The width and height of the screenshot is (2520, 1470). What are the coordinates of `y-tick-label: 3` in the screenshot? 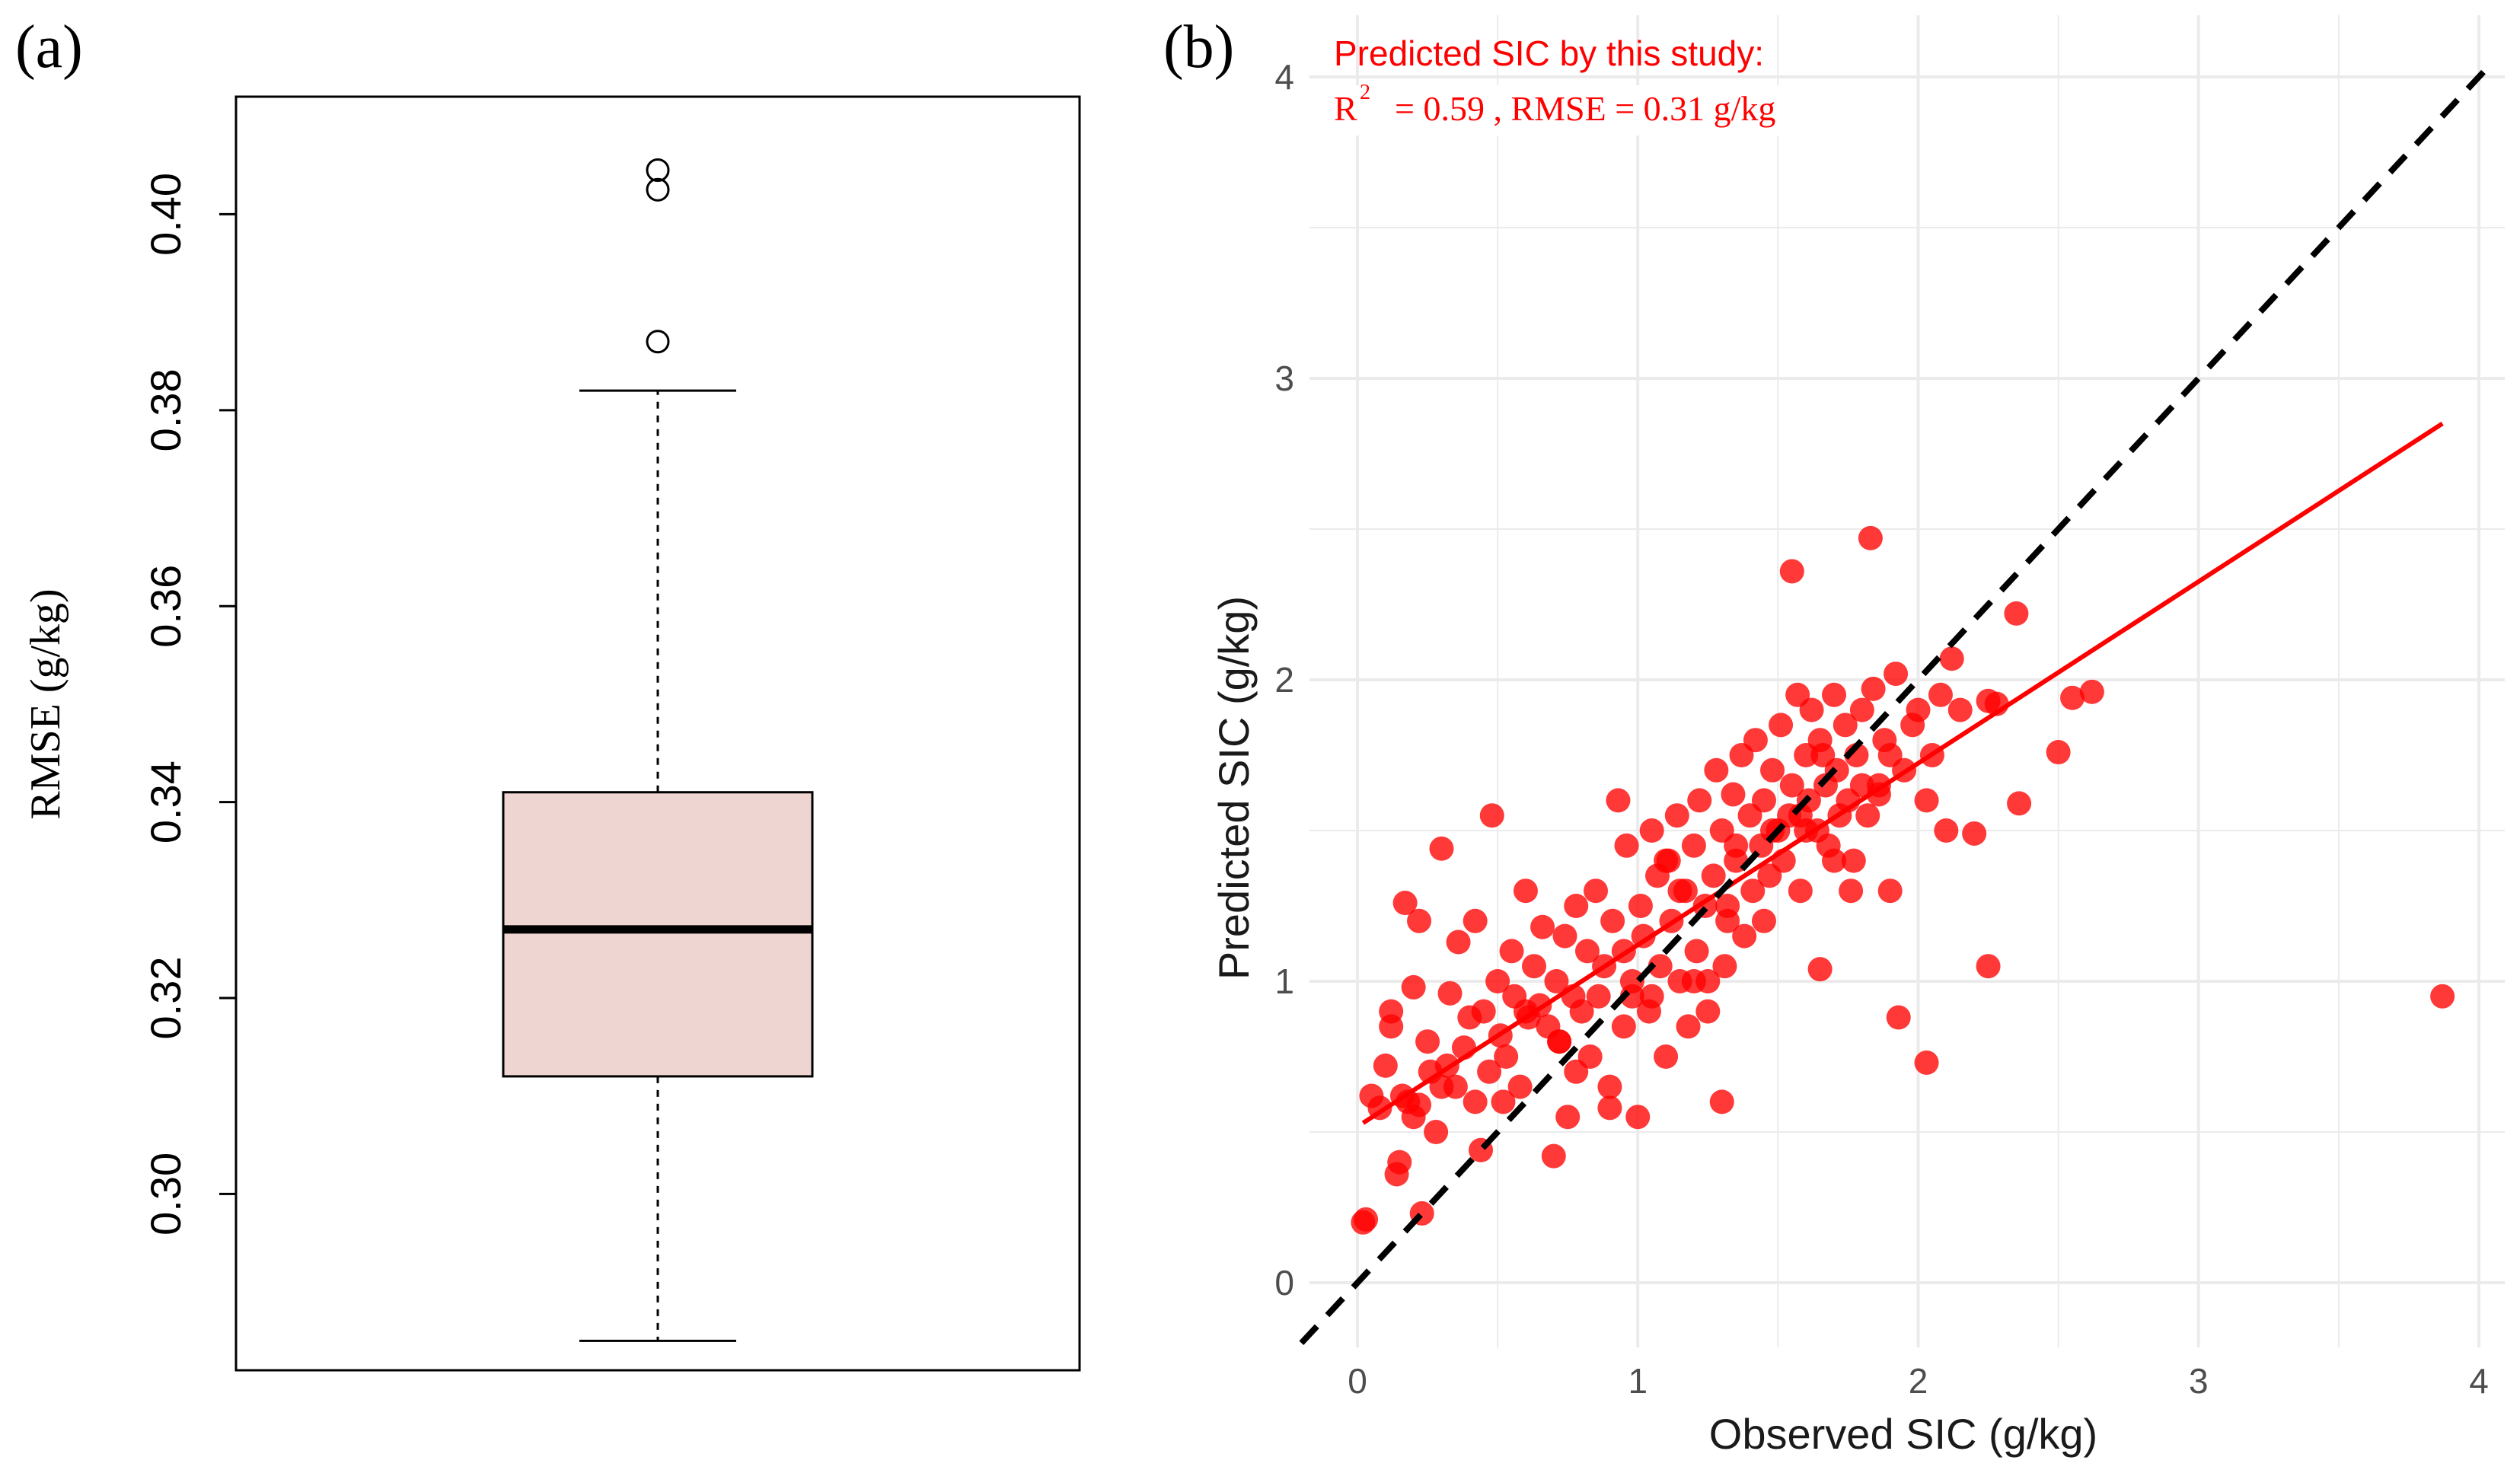 It's located at (1284, 379).